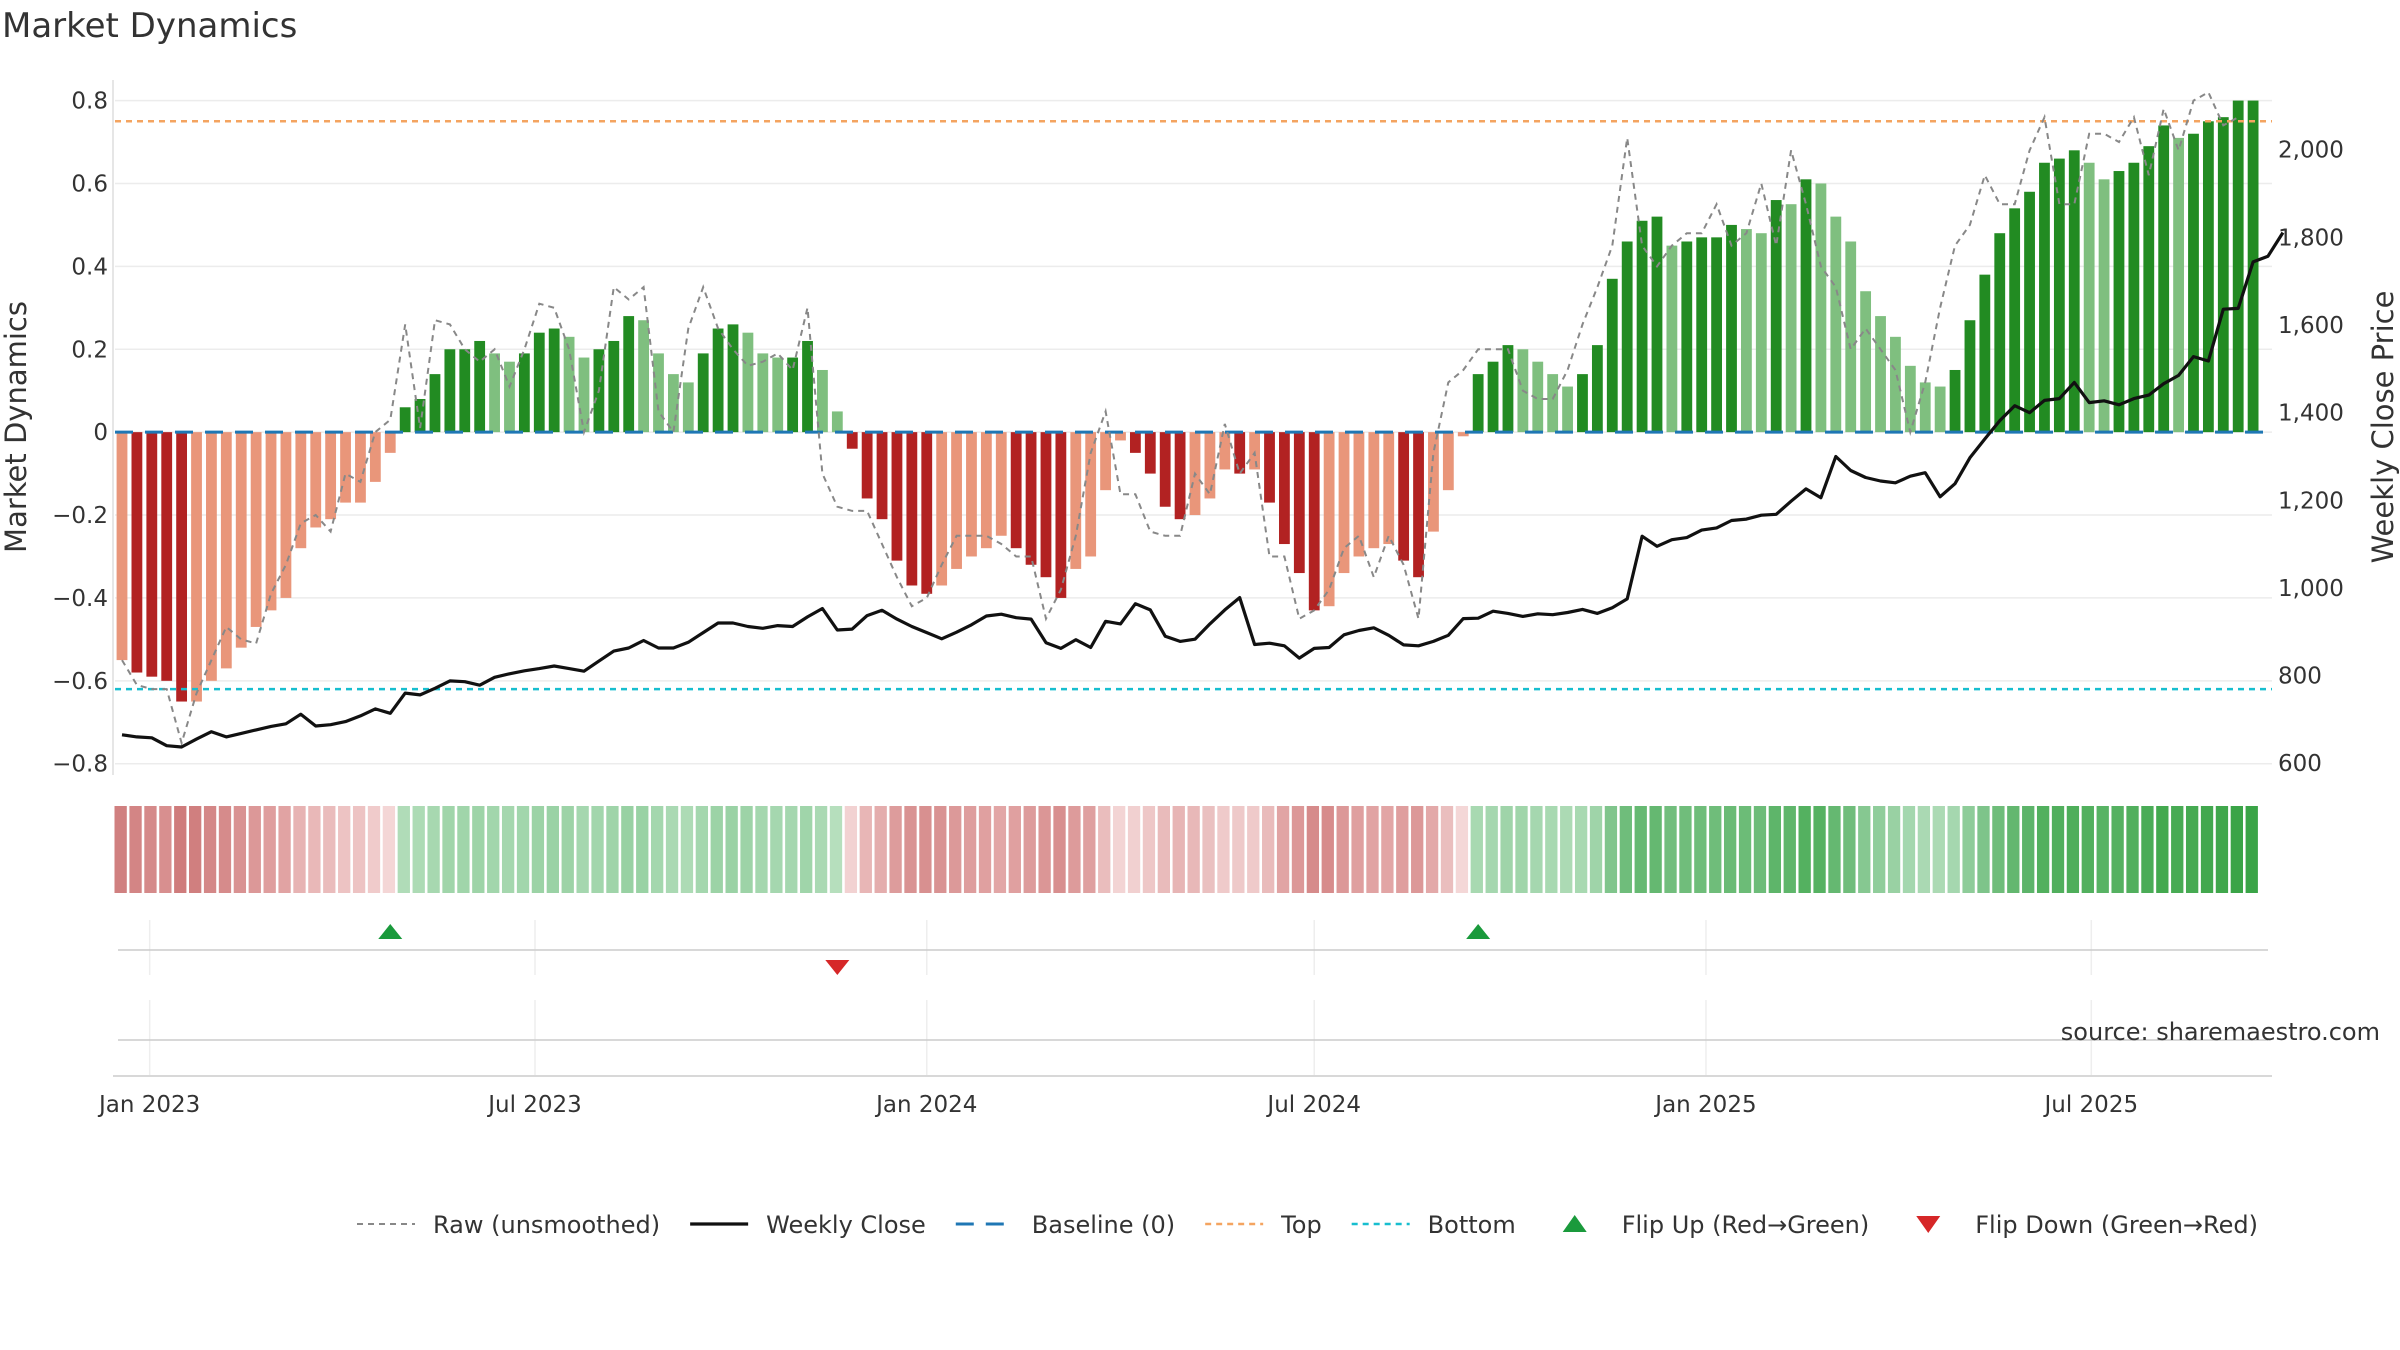 This screenshot has width=2400, height=1350. What do you see at coordinates (1715, 1225) in the screenshot?
I see `legend-item-flipup: Flip Up (Red→Green)` at bounding box center [1715, 1225].